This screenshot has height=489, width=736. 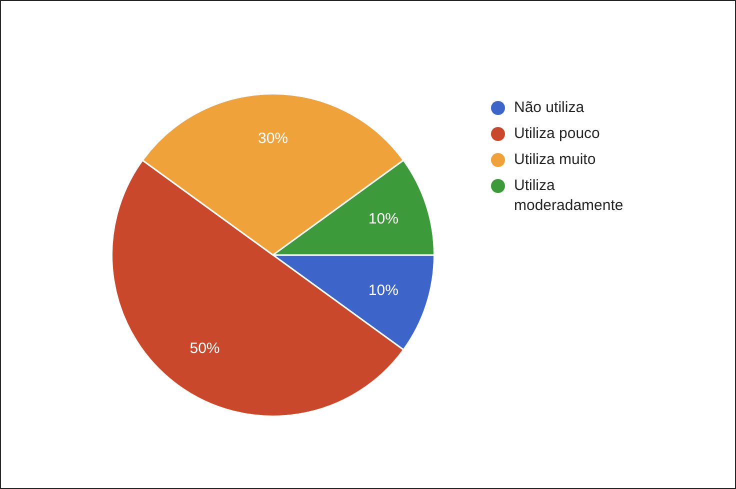 I want to click on legend-label: Utiliza moderadamente, so click(x=569, y=196).